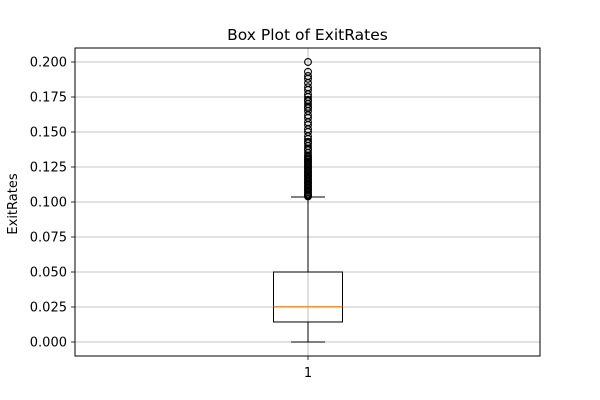 Image resolution: width=600 pixels, height=400 pixels. Describe the element at coordinates (48, 308) in the screenshot. I see `y-tick-label: 0.025` at that location.